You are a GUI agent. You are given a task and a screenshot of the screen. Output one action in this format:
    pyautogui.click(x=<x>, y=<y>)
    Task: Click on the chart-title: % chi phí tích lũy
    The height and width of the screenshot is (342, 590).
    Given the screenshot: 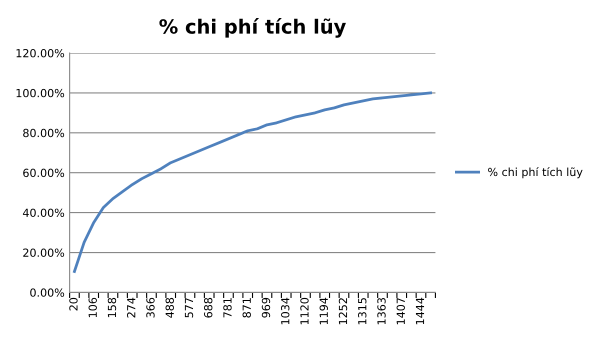 What is the action you would take?
    pyautogui.click(x=252, y=28)
    